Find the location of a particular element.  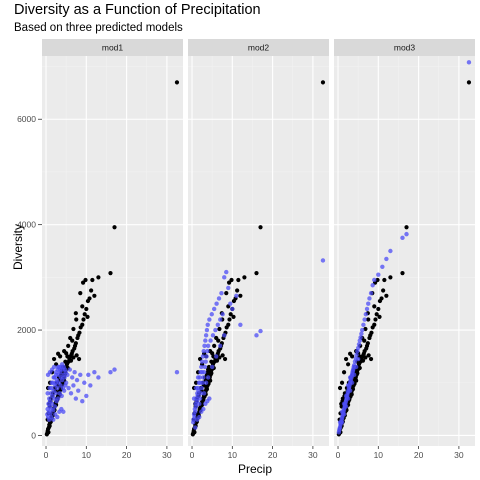

facet-strip is located at coordinates (404, 47).